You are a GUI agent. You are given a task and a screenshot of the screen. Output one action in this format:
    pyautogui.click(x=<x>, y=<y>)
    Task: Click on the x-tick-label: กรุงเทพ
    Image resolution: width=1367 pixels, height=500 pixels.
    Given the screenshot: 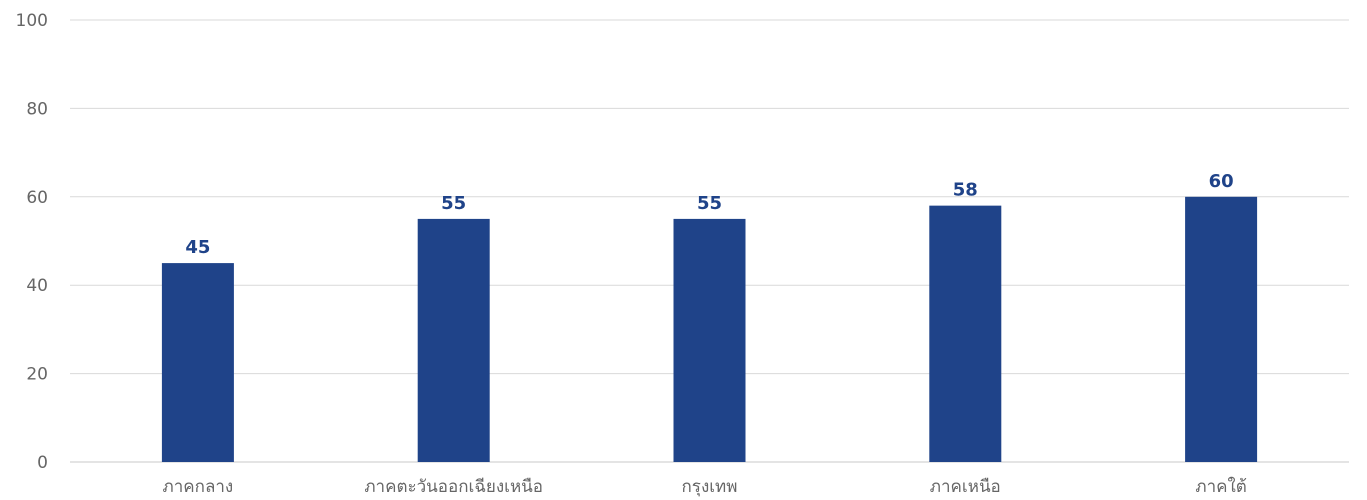 What is the action you would take?
    pyautogui.click(x=710, y=487)
    